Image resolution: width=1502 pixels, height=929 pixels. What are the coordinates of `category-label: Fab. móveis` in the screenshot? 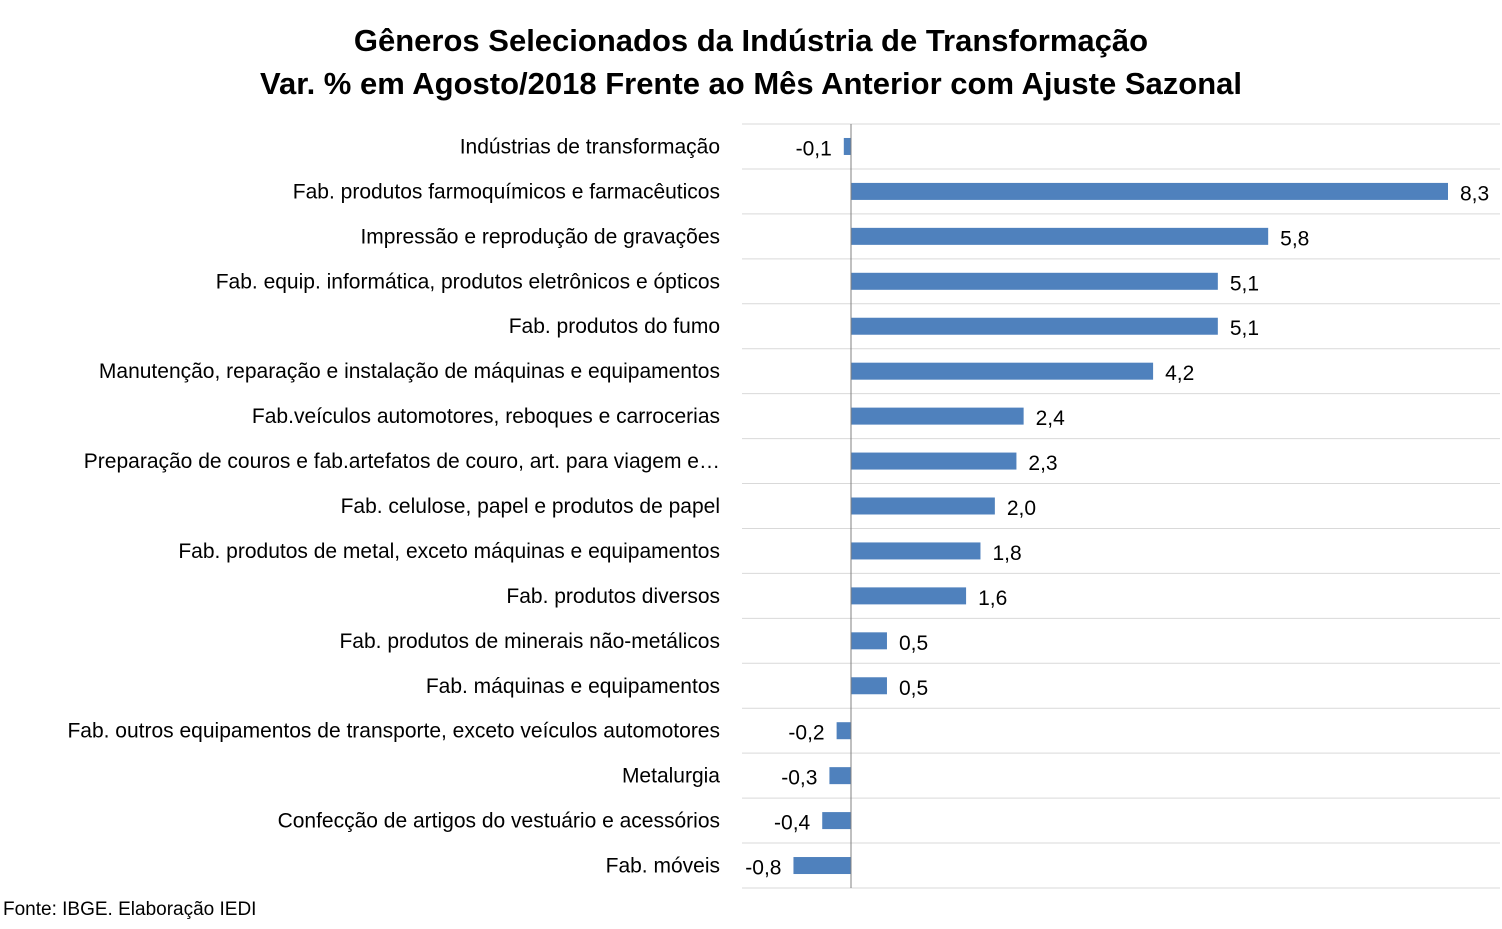 It's located at (663, 866).